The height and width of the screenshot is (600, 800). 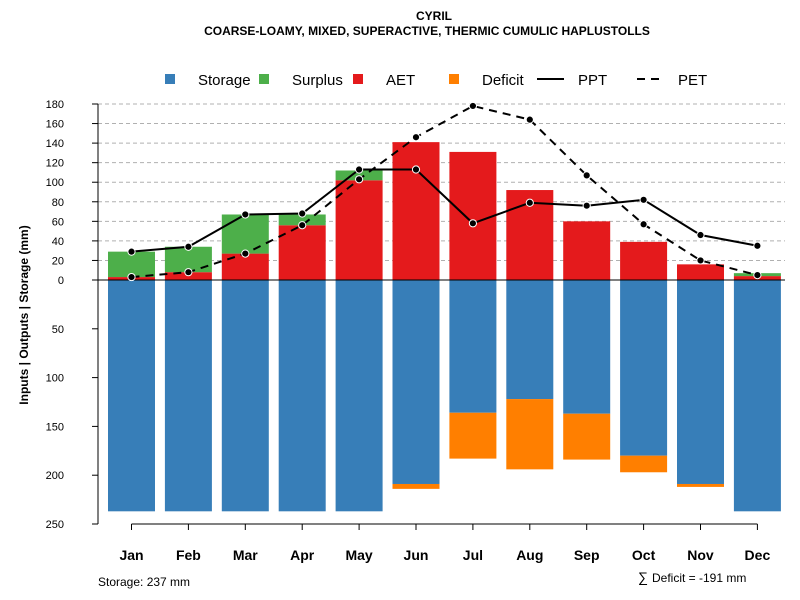 I want to click on legend-label: Storage, so click(x=224, y=80).